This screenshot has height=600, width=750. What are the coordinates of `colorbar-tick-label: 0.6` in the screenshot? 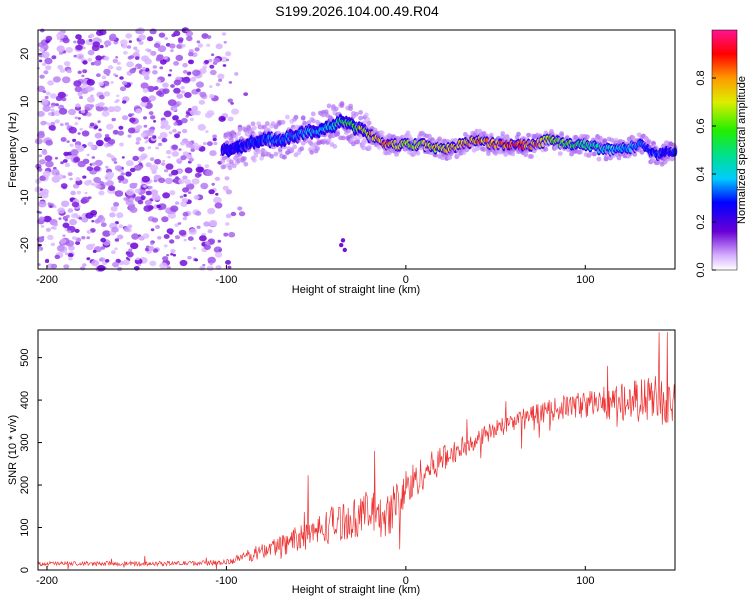 It's located at (701, 125).